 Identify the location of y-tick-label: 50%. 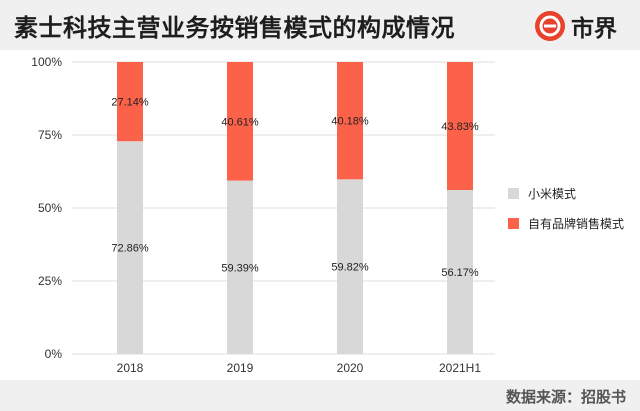
(50, 208).